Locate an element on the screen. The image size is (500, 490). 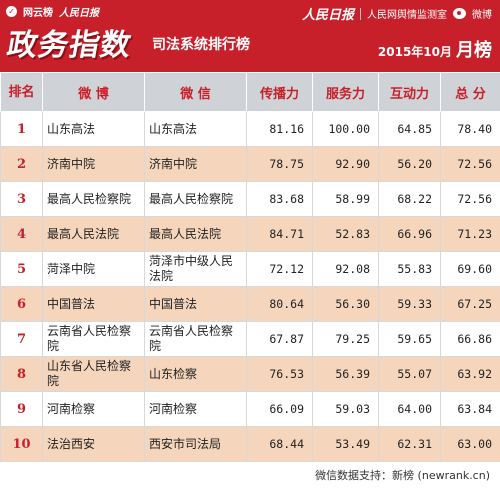
total-cell: 67.25 is located at coordinates (470, 304).